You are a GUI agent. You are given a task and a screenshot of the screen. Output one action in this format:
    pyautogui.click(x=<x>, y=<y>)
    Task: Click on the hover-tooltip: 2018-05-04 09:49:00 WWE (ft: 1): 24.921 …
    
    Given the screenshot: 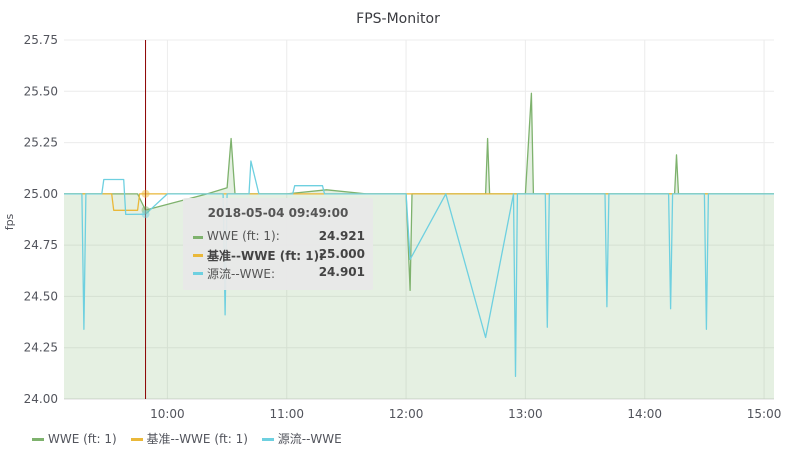 What is the action you would take?
    pyautogui.click(x=278, y=244)
    